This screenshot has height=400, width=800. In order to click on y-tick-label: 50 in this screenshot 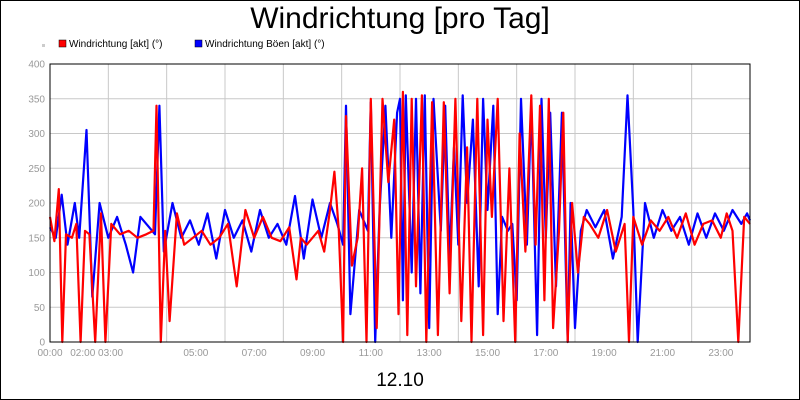, I will do `click(40, 308)`.